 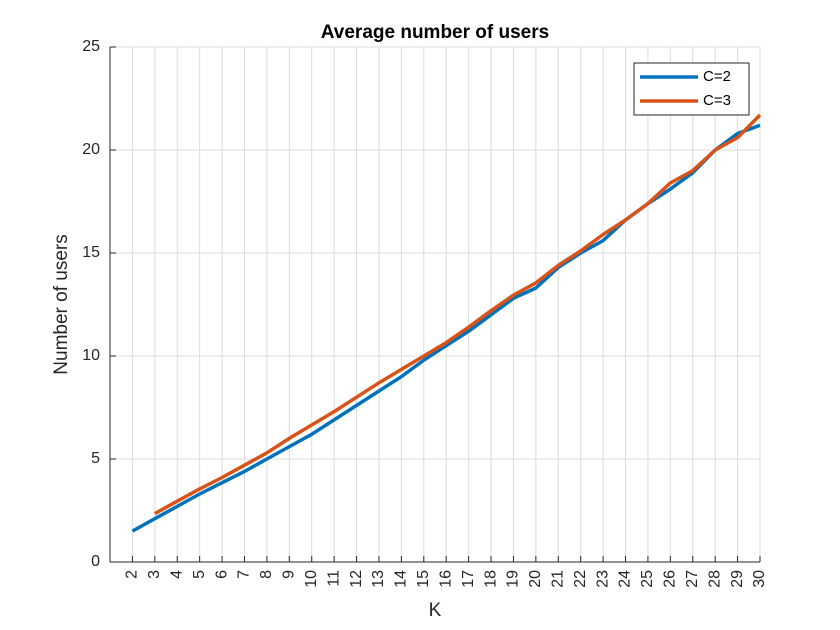 What do you see at coordinates (91, 304) in the screenshot?
I see `y-tick-labels: 0 5 10 15 20 25` at bounding box center [91, 304].